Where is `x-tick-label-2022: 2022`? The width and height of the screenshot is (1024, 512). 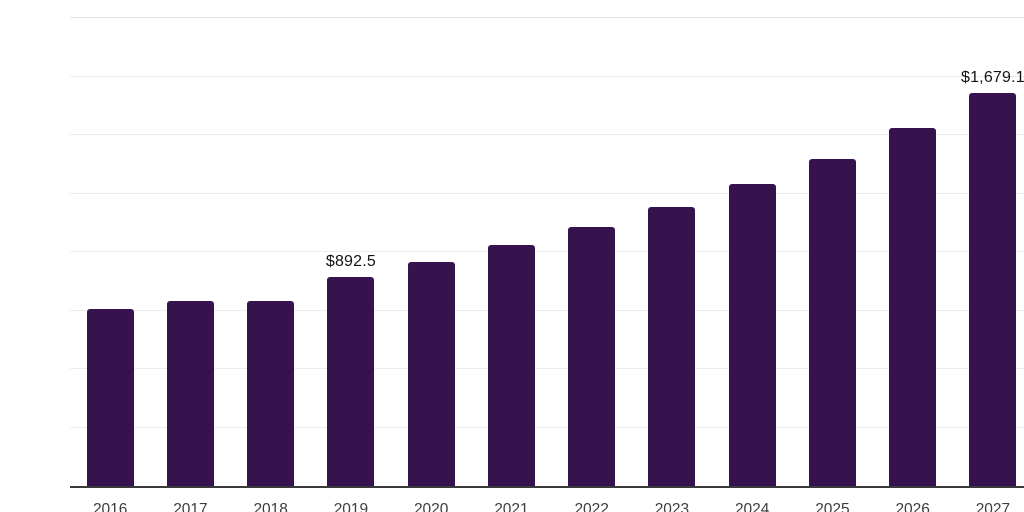
x-tick-label-2022: 2022 is located at coordinates (591, 506).